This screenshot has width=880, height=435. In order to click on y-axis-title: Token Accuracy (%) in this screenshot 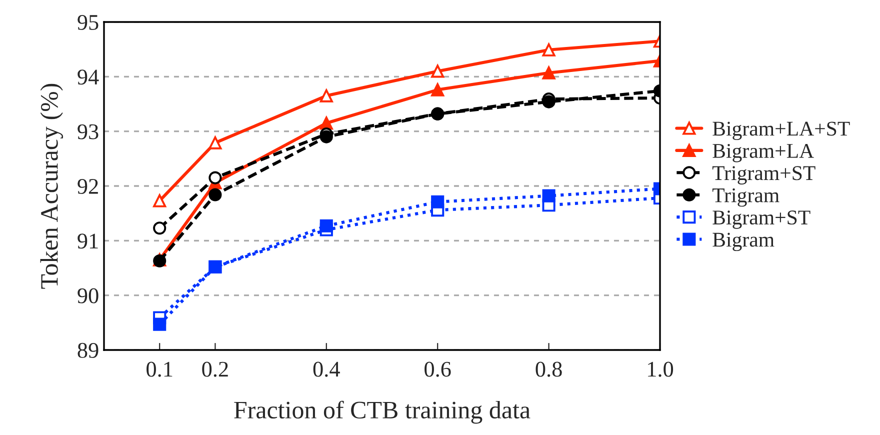, I will do `click(52, 186)`.